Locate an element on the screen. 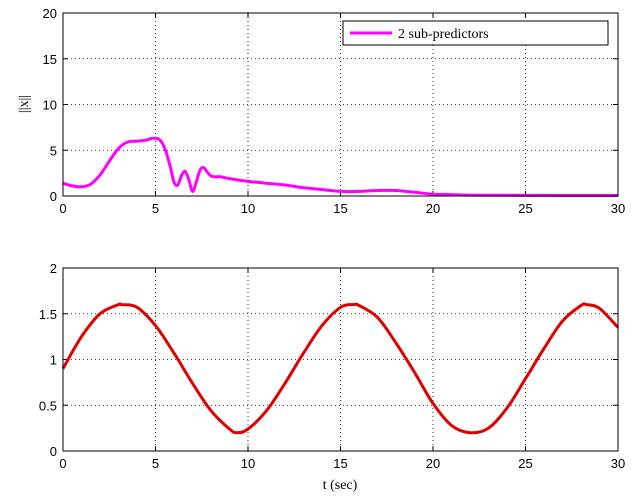 This screenshot has width=639, height=496. top-x-tick-label: 5 is located at coordinates (155, 208).